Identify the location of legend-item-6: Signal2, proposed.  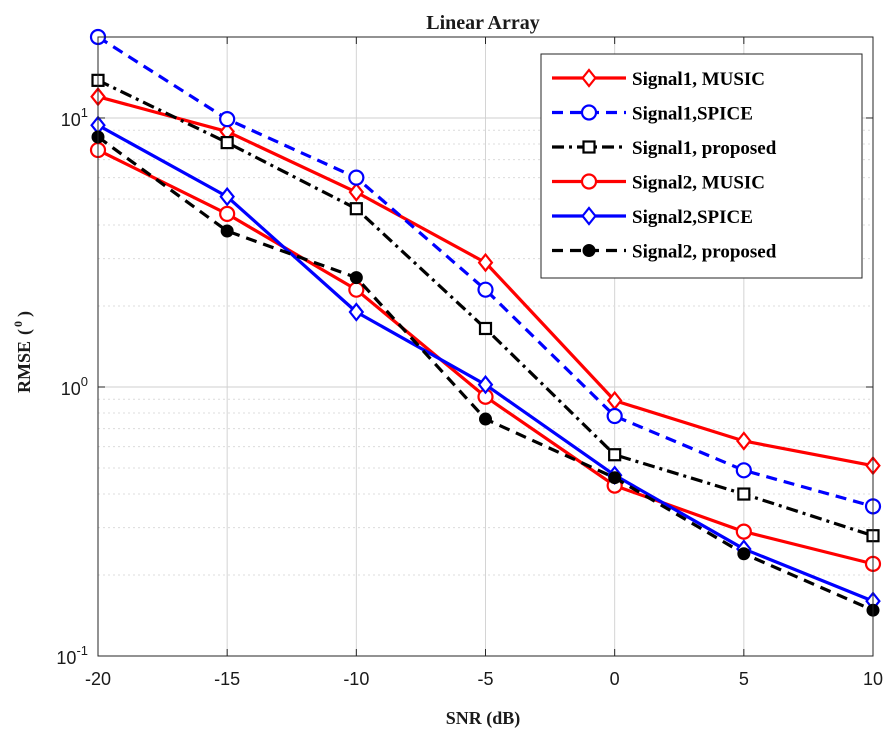
(664, 252).